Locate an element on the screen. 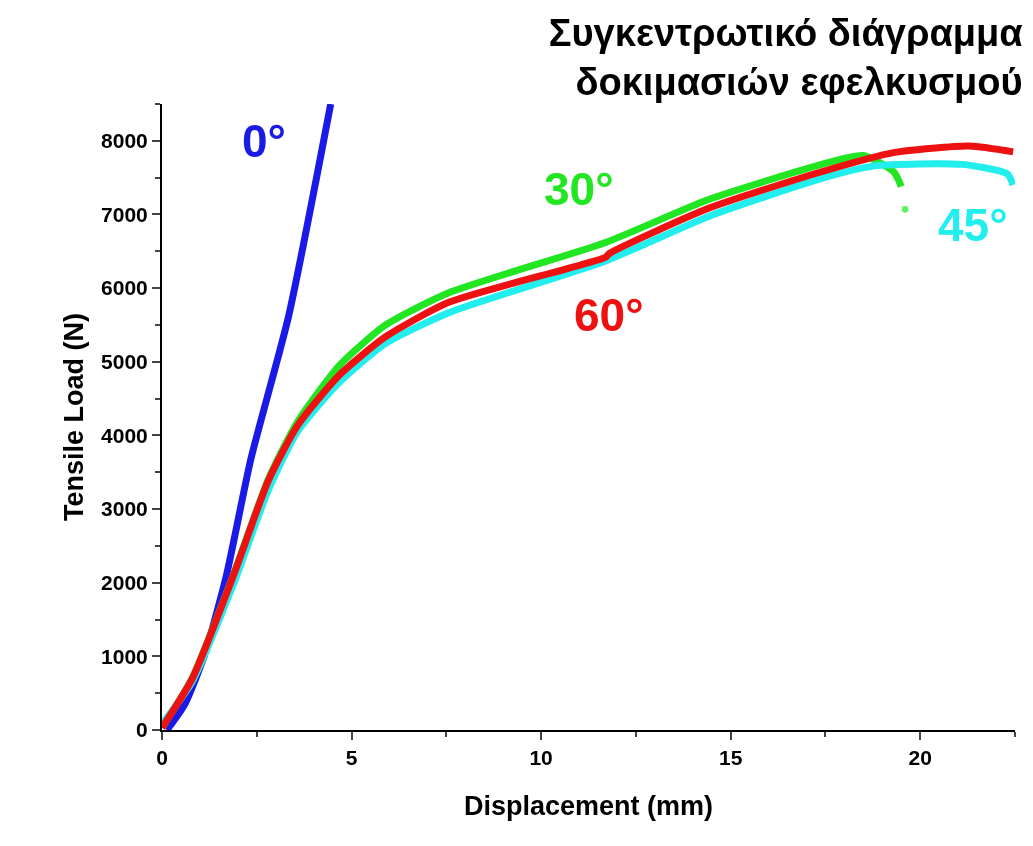 The height and width of the screenshot is (846, 1033). x-tick-label: 15 is located at coordinates (730, 758).